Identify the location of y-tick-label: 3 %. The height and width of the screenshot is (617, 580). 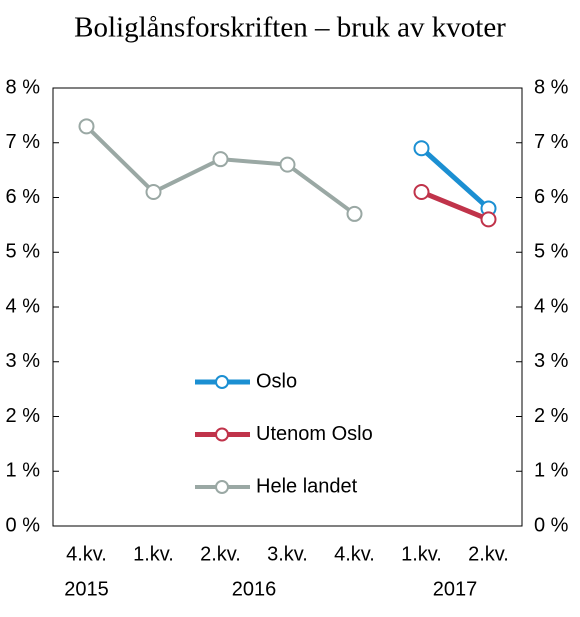
(23, 361).